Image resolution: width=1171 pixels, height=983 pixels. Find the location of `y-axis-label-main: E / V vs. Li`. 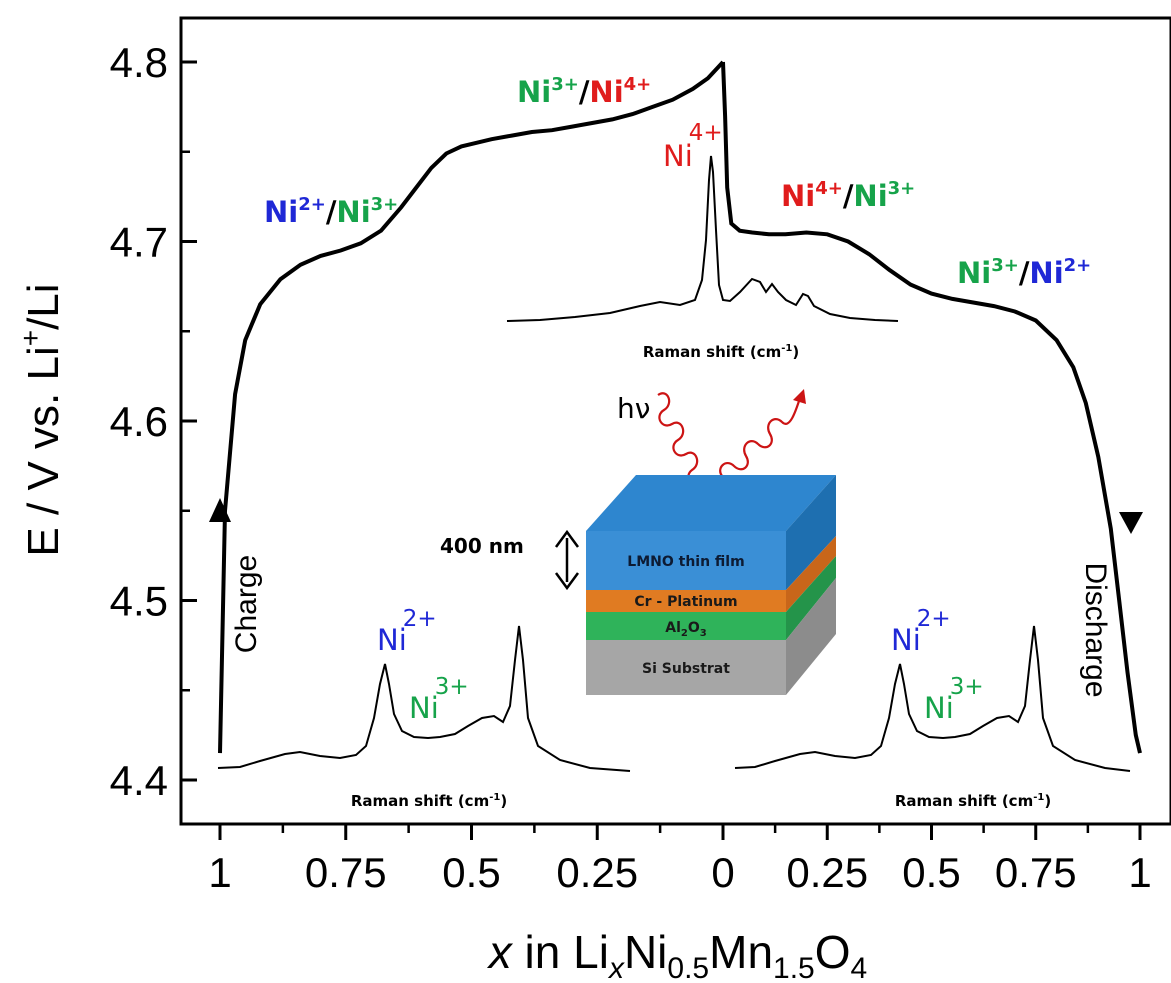

y-axis-label-main: E / V vs. Li is located at coordinates (43, 451).